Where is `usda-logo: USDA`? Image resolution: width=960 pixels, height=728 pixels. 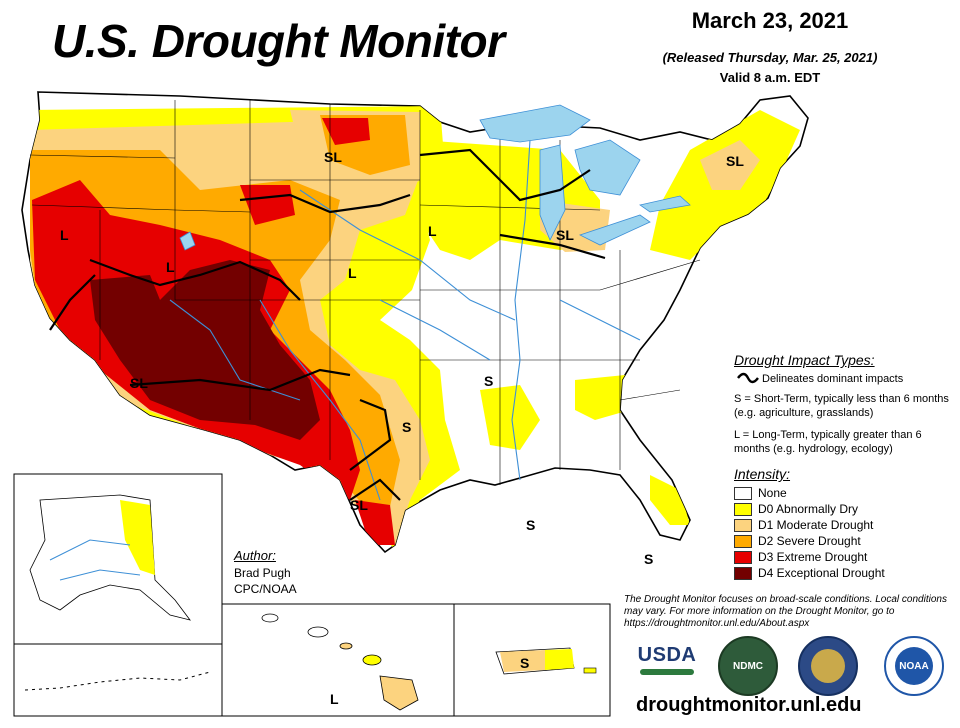 usda-logo: USDA is located at coordinates (667, 665).